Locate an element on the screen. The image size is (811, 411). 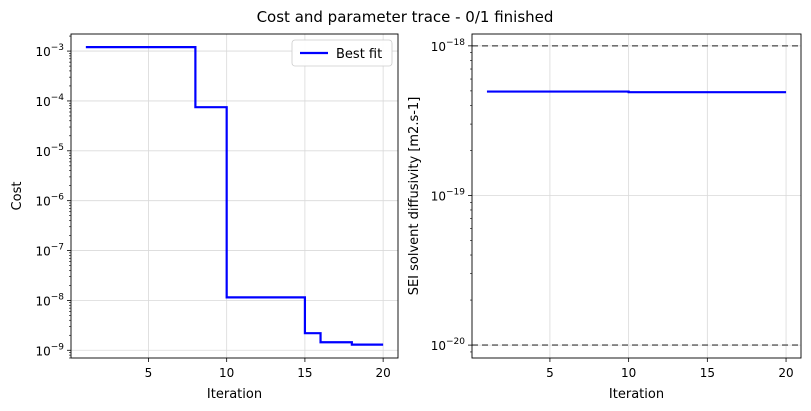
figure-title: Cost and parameter trace - 0/1 finished is located at coordinates (405, 17).